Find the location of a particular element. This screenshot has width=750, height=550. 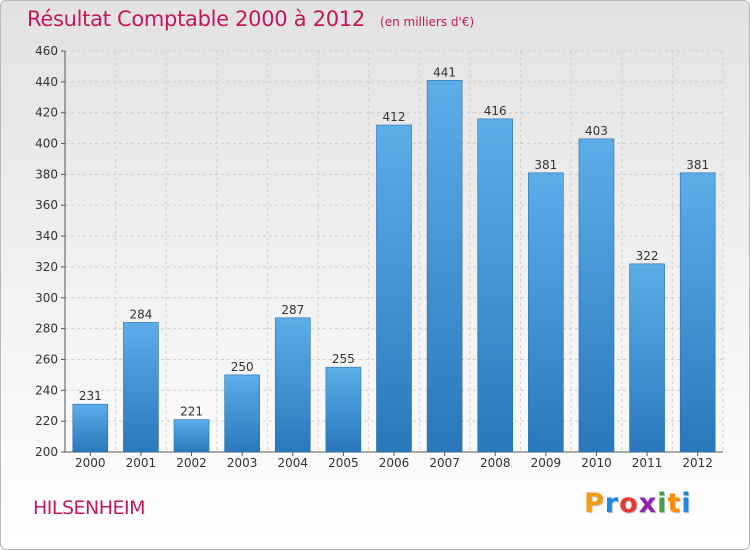

data-label-2000: 231 is located at coordinates (90, 396).